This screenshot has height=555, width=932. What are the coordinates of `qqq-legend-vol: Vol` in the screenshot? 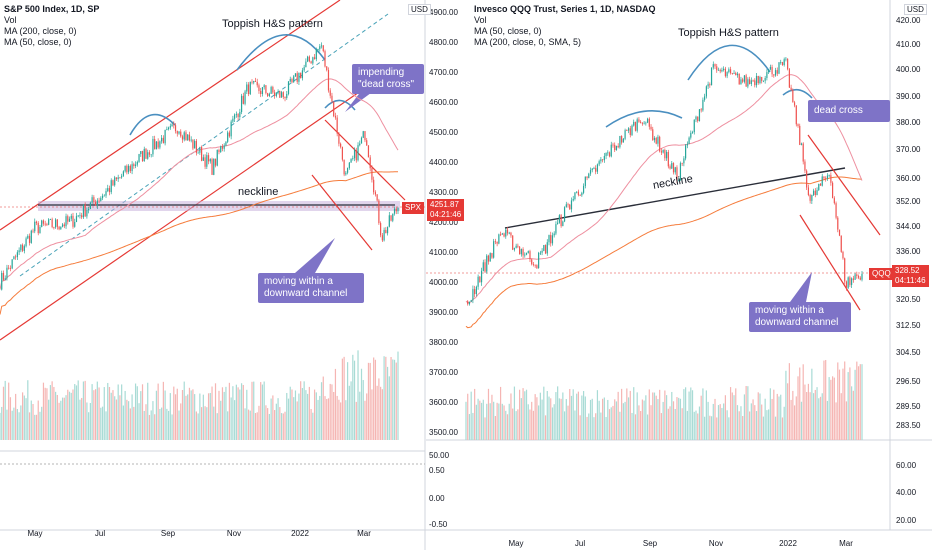 It's located at (480, 20).